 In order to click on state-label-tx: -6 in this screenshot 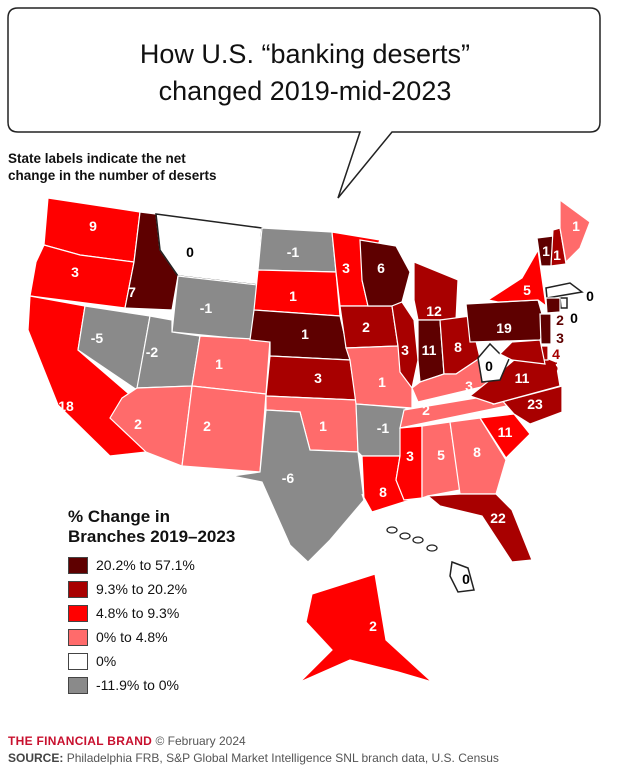, I will do `click(288, 478)`.